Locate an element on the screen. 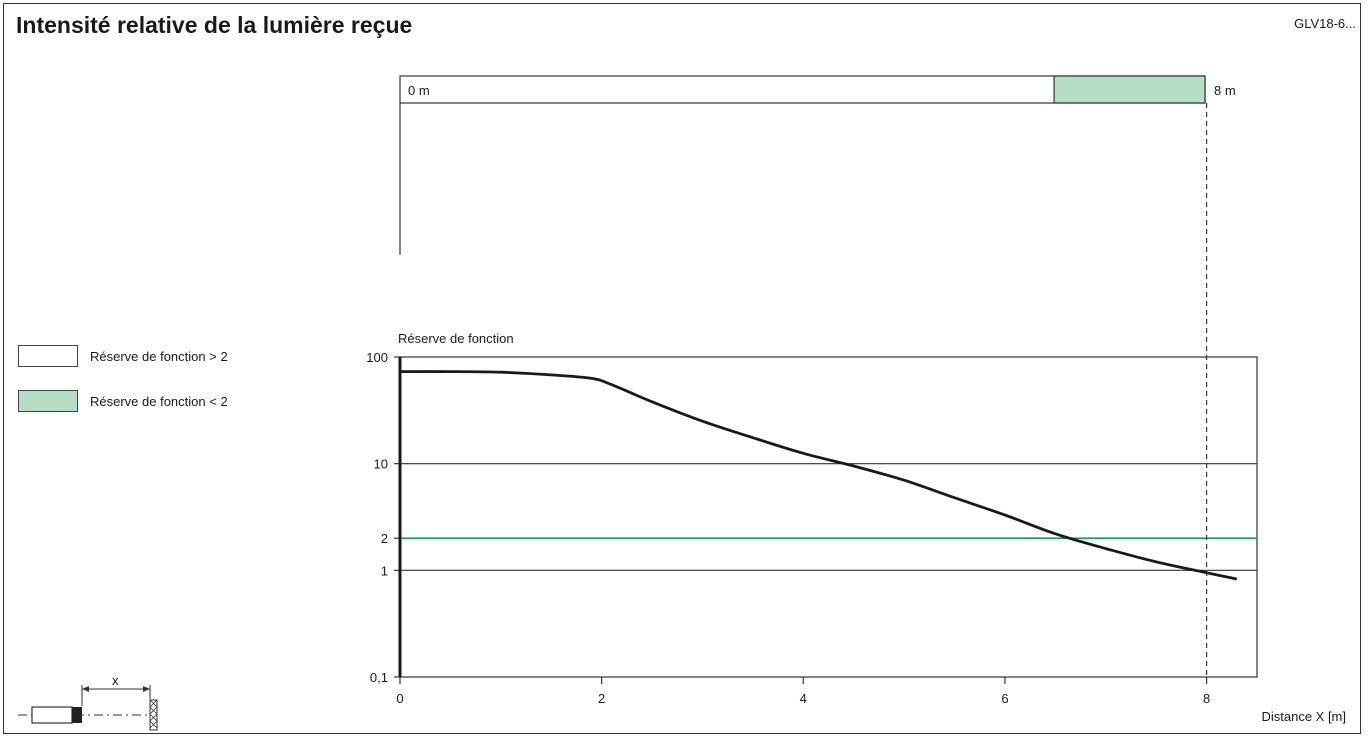  legend-item-above-2: Réserve de fonction > 2 is located at coordinates (123, 356).